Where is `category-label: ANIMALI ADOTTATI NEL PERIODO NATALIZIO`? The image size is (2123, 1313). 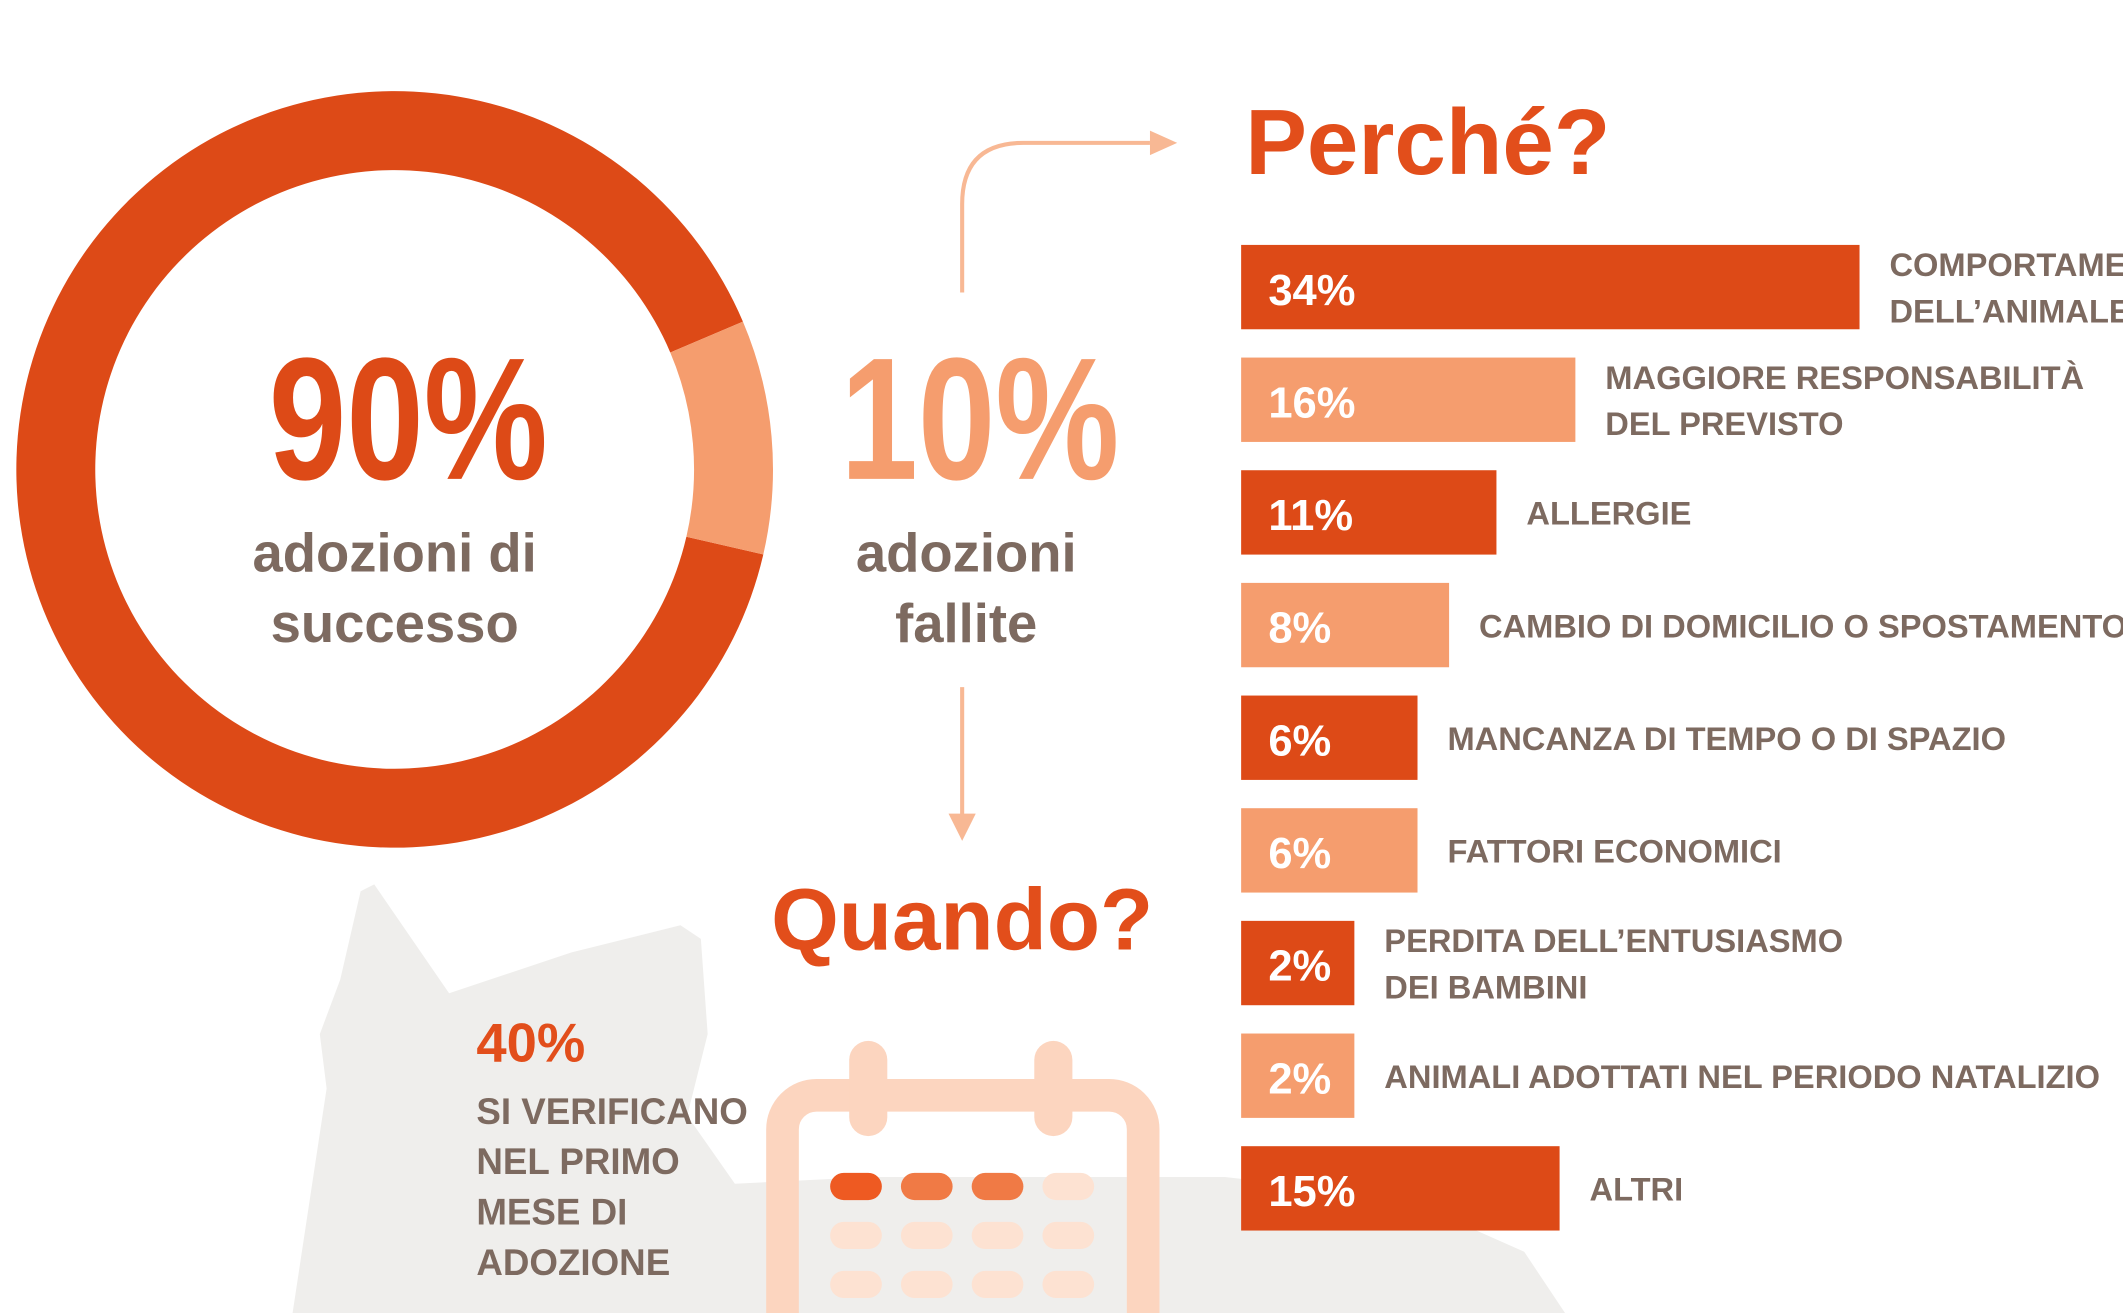
category-label: ANIMALI ADOTTATI NEL PERIODO NATALIZIO is located at coordinates (1742, 1076).